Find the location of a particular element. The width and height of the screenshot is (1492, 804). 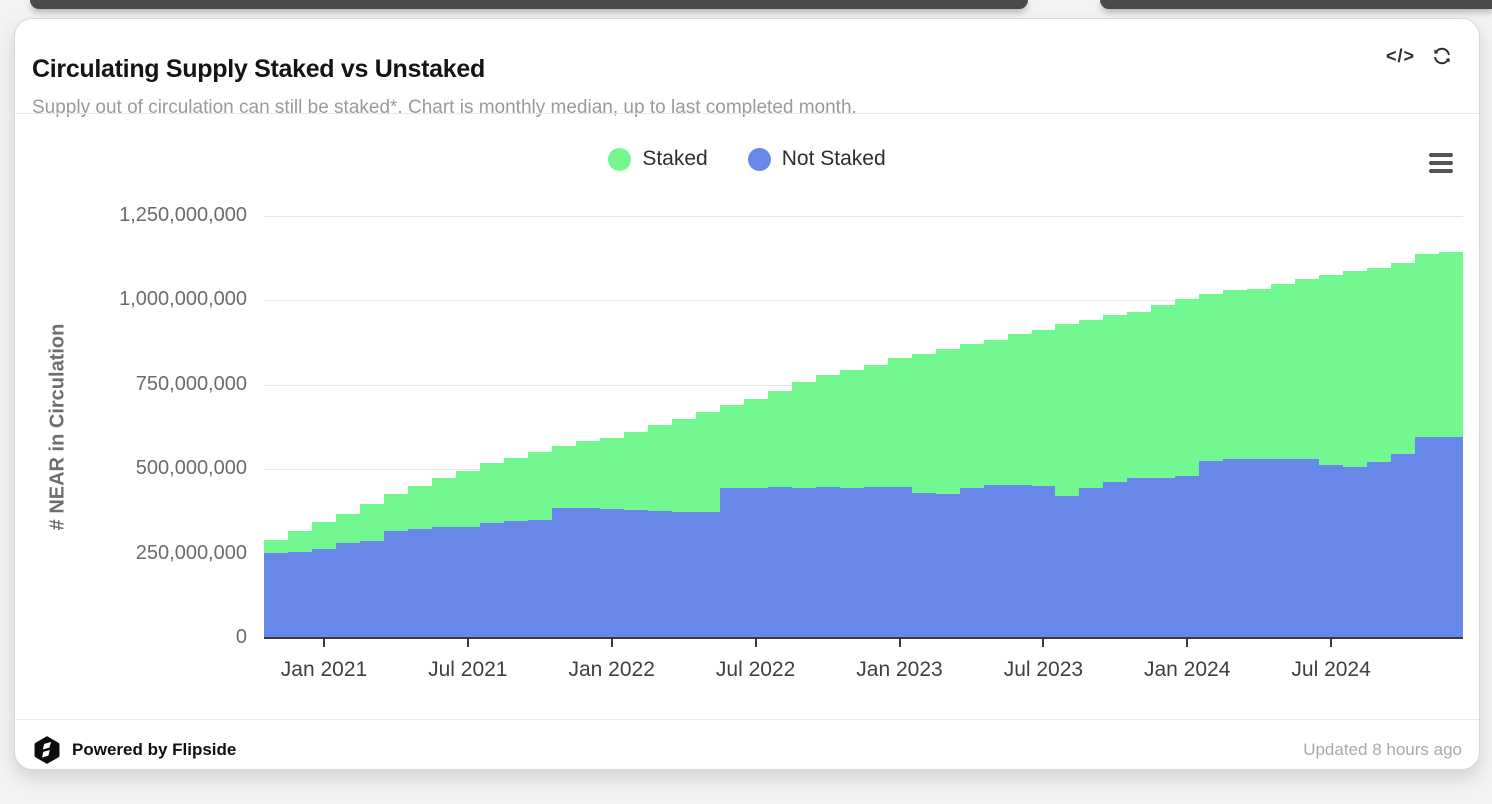

footer-divider is located at coordinates (747, 719).